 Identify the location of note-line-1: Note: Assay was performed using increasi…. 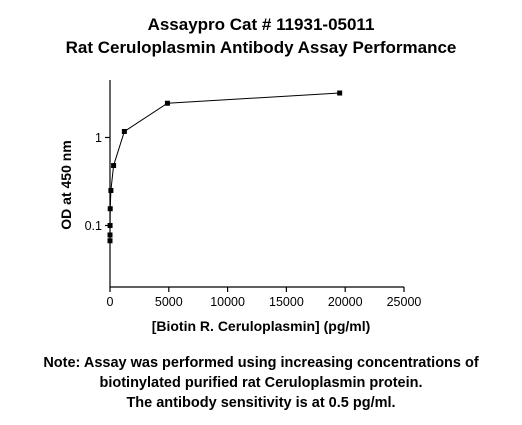
(261, 363).